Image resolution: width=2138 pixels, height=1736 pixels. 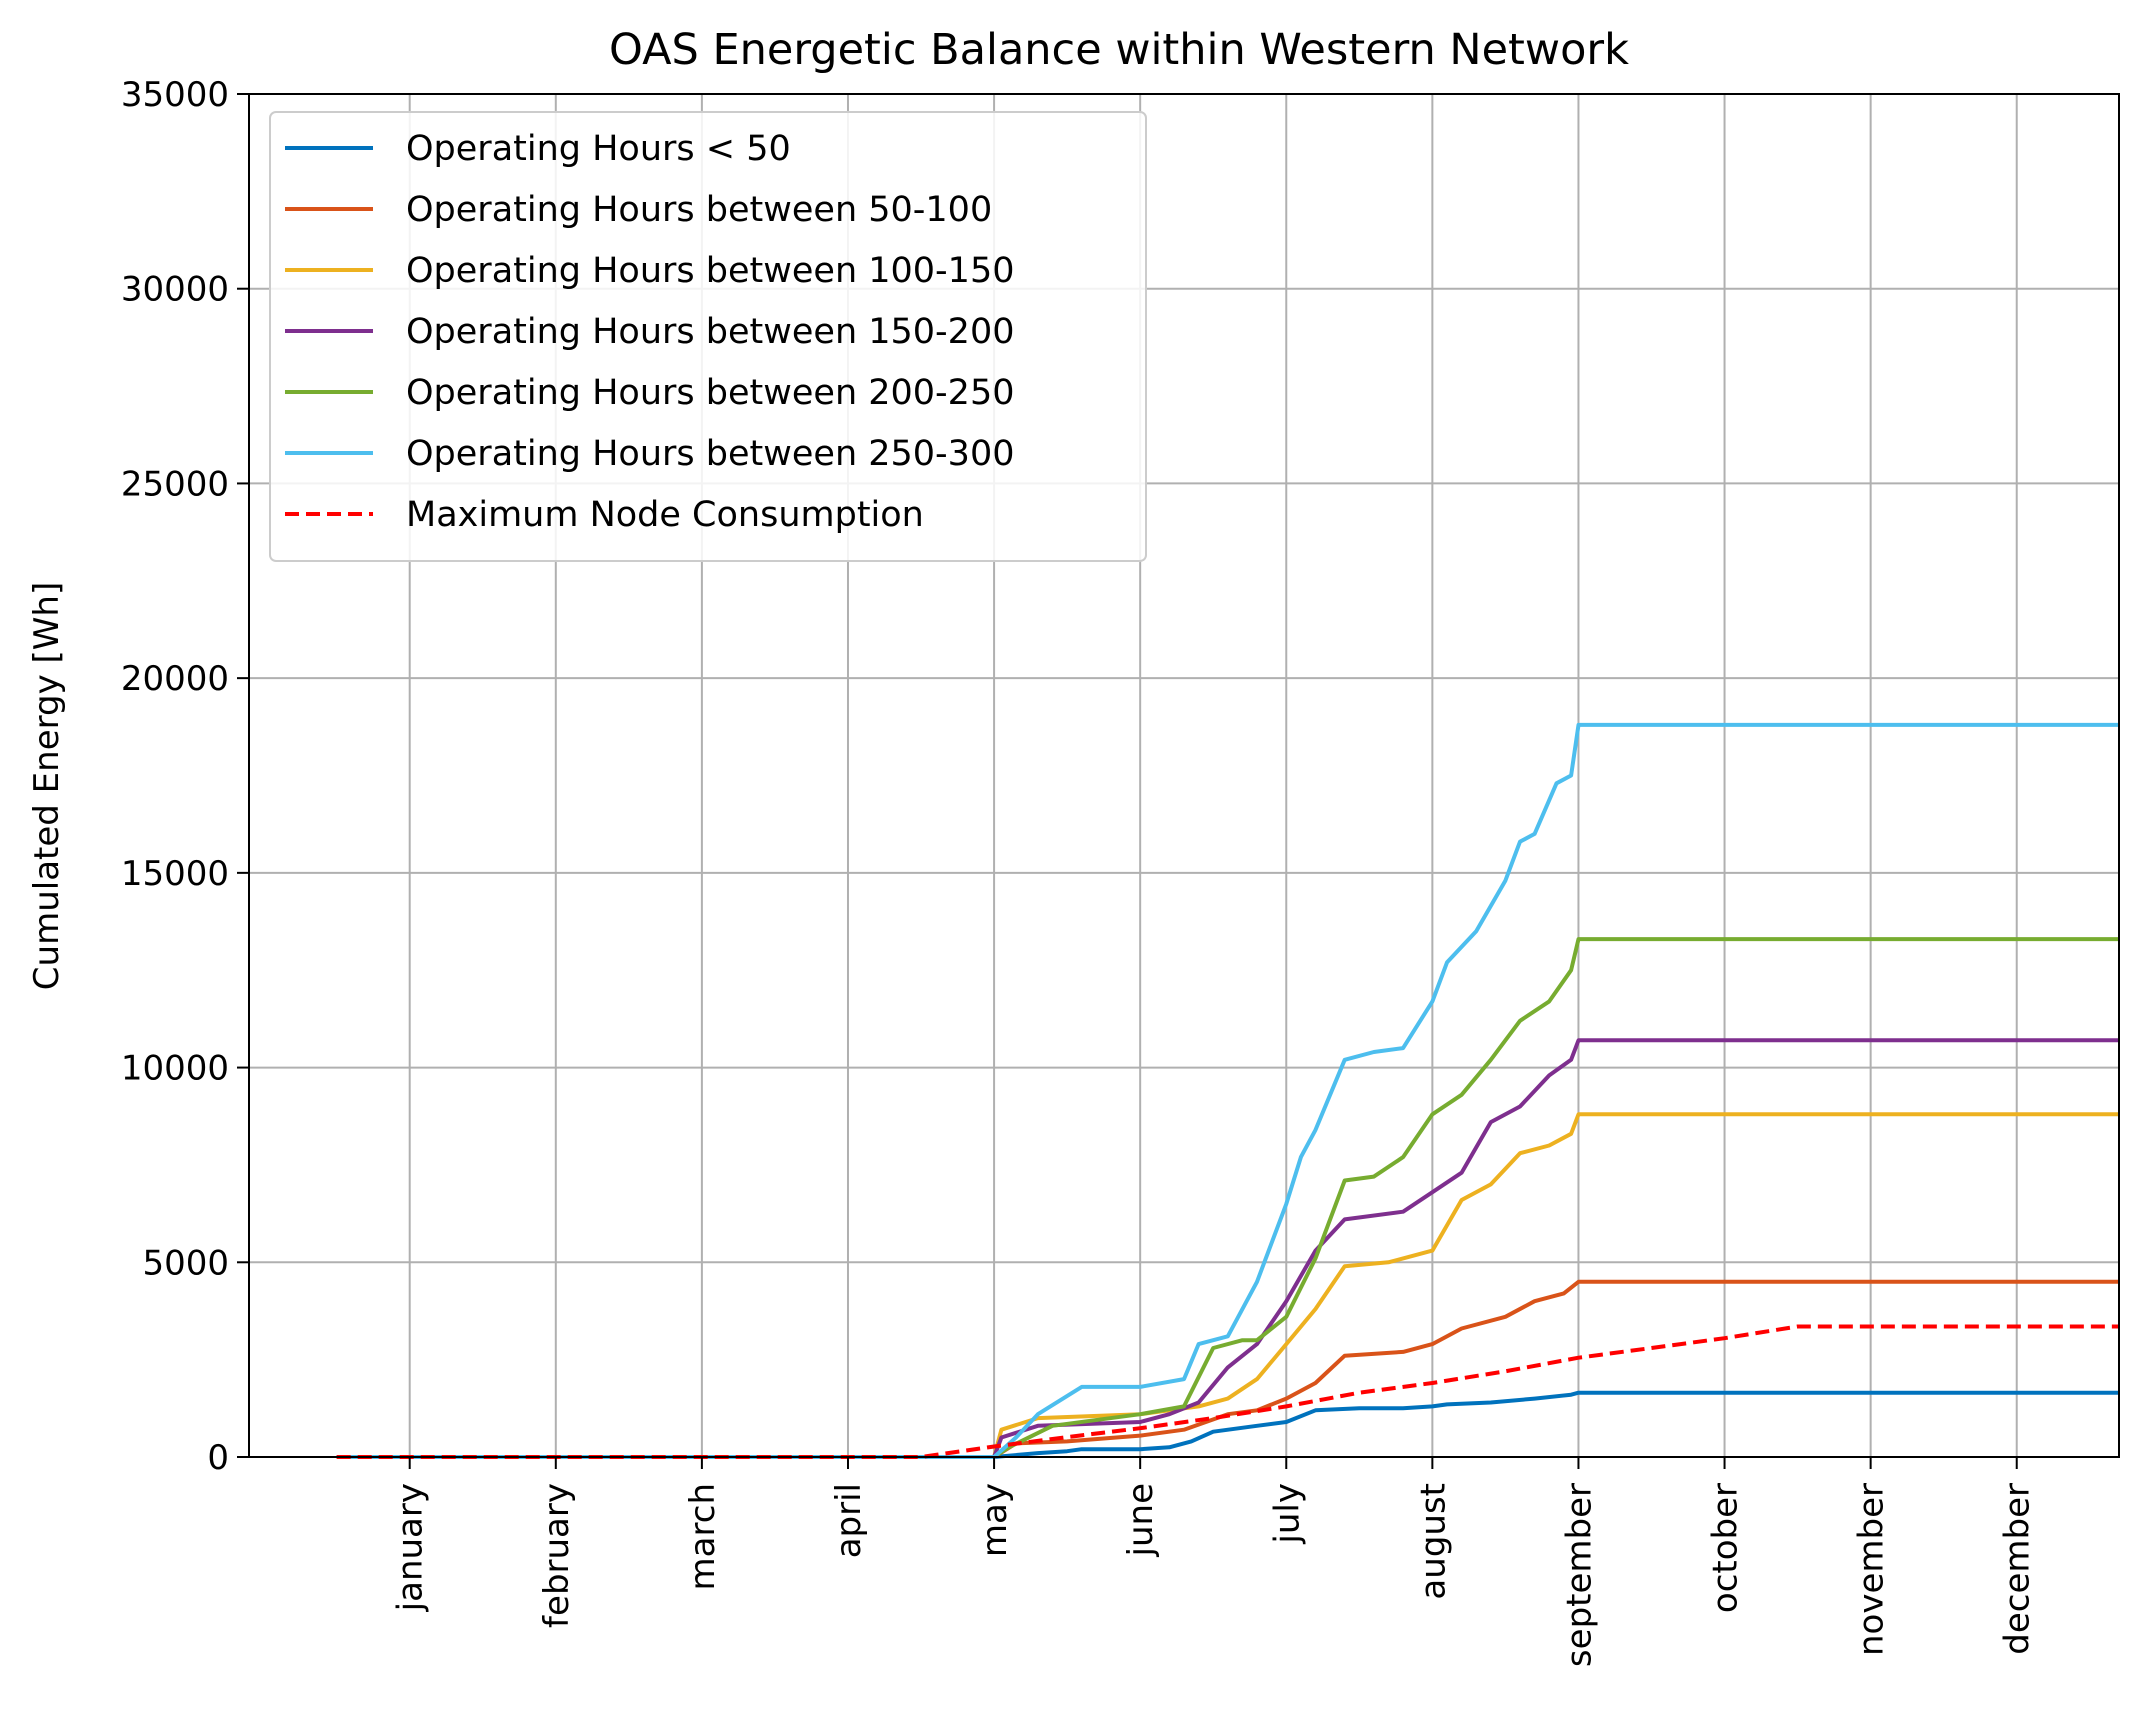 I want to click on y-tick-label: 15000, so click(x=175, y=874).